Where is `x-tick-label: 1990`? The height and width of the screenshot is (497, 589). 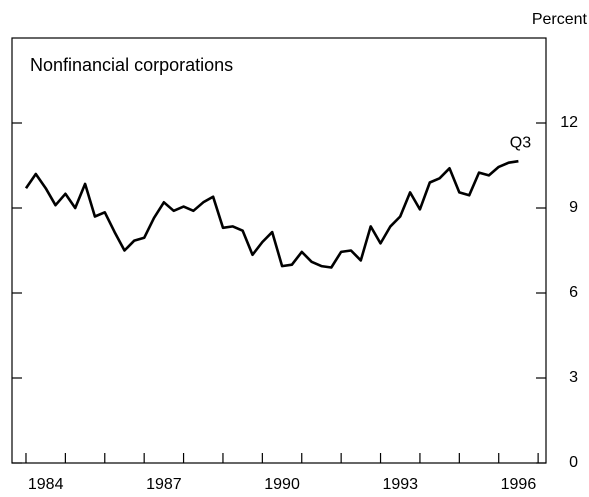
x-tick-label: 1990 is located at coordinates (282, 484).